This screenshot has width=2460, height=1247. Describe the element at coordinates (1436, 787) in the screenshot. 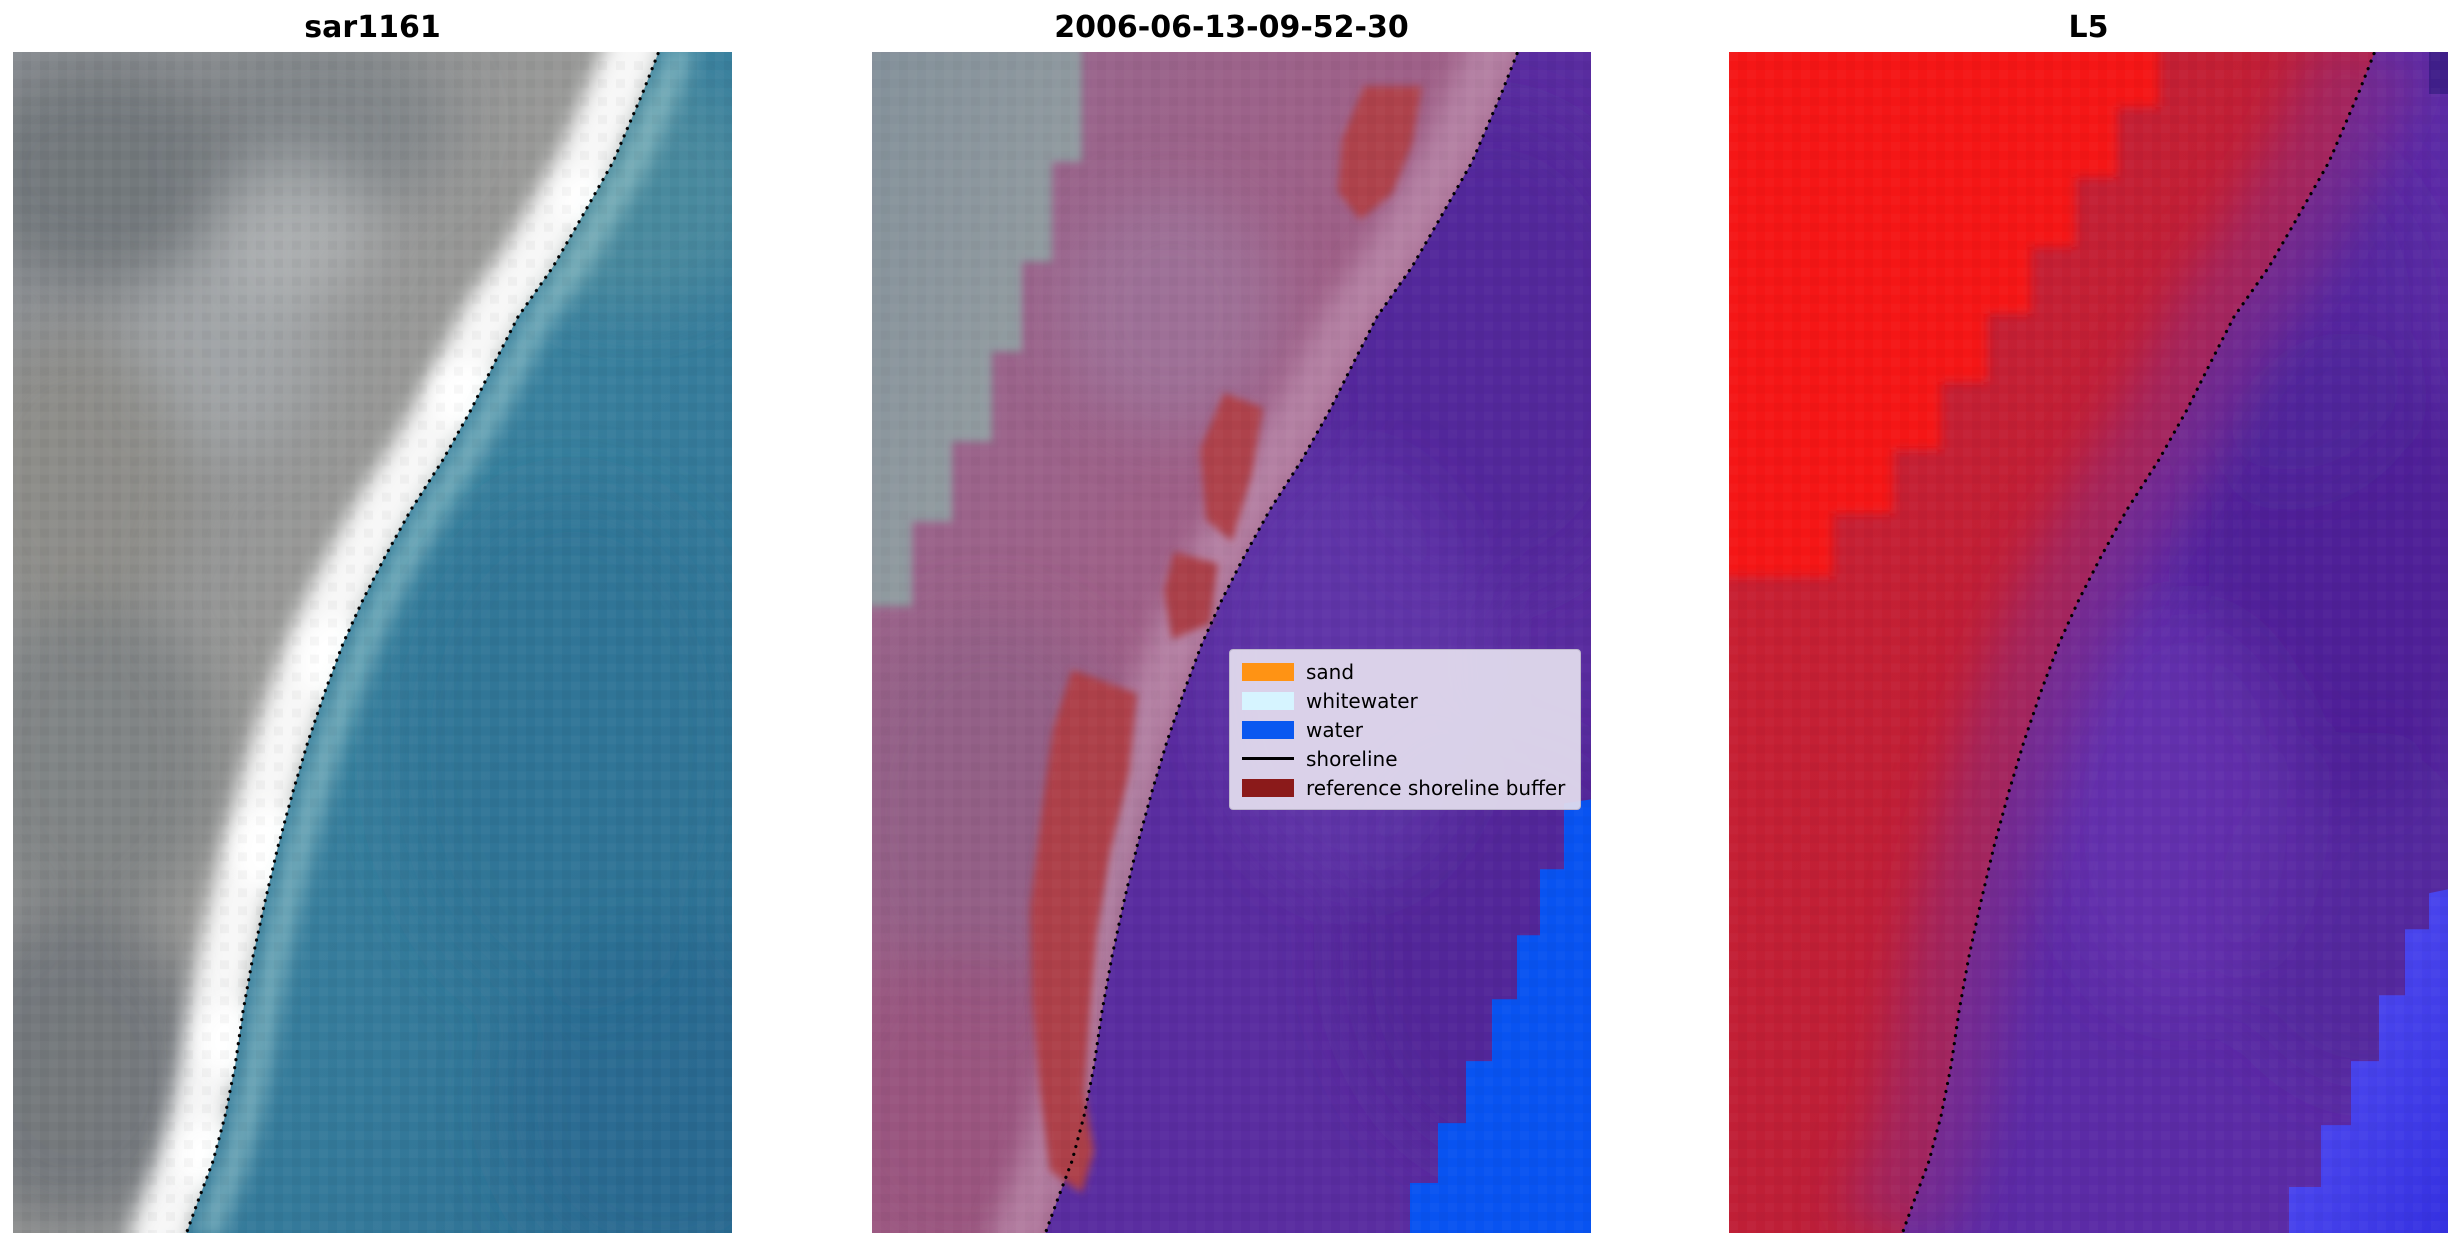

I see `legend-label: reference shoreline buffer` at that location.